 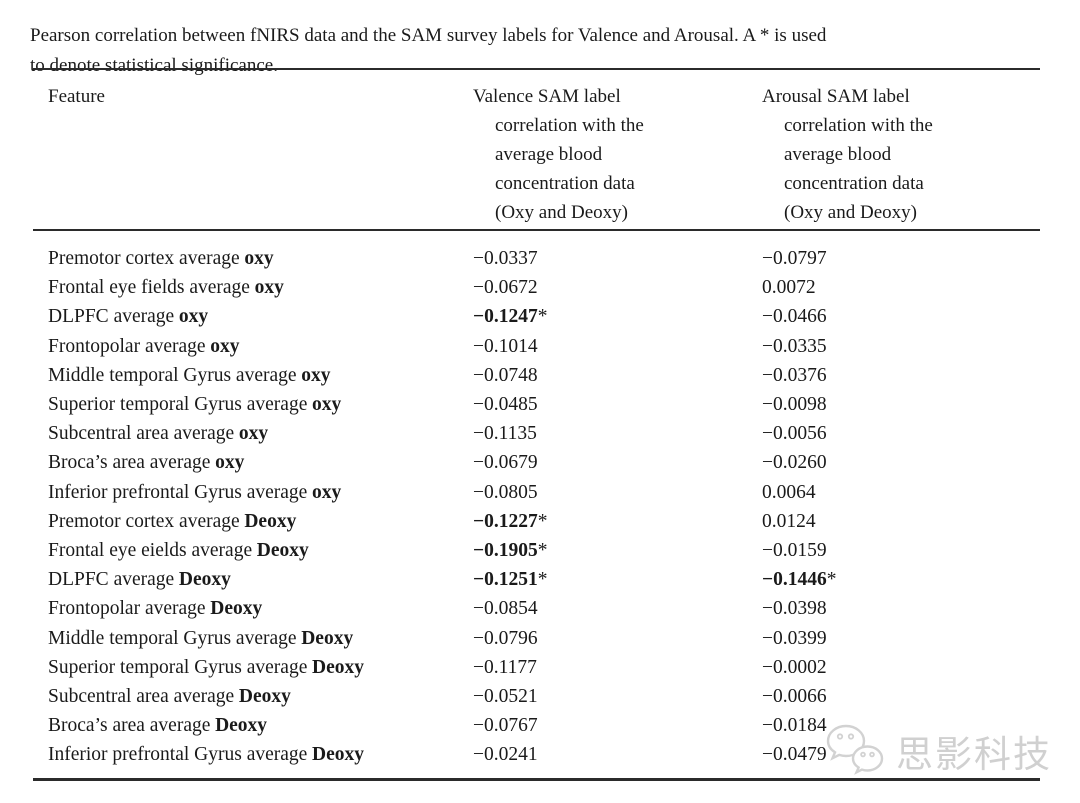 What do you see at coordinates (505, 521) in the screenshot?
I see `valence-value: −0.1227` at bounding box center [505, 521].